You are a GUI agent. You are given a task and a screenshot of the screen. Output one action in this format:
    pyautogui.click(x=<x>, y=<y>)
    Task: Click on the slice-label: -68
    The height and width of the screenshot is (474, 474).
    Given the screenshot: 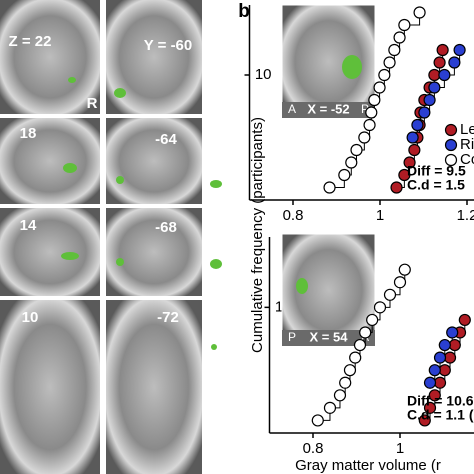 What is the action you would take?
    pyautogui.click(x=166, y=227)
    